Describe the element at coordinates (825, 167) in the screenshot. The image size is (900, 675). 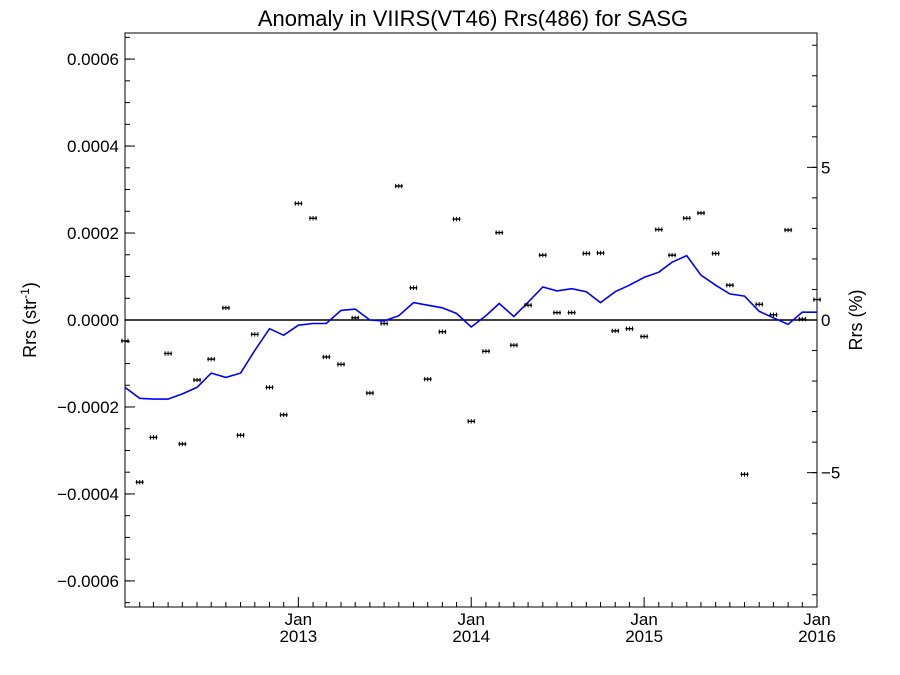
I see `y2-tick-label: 5` at that location.